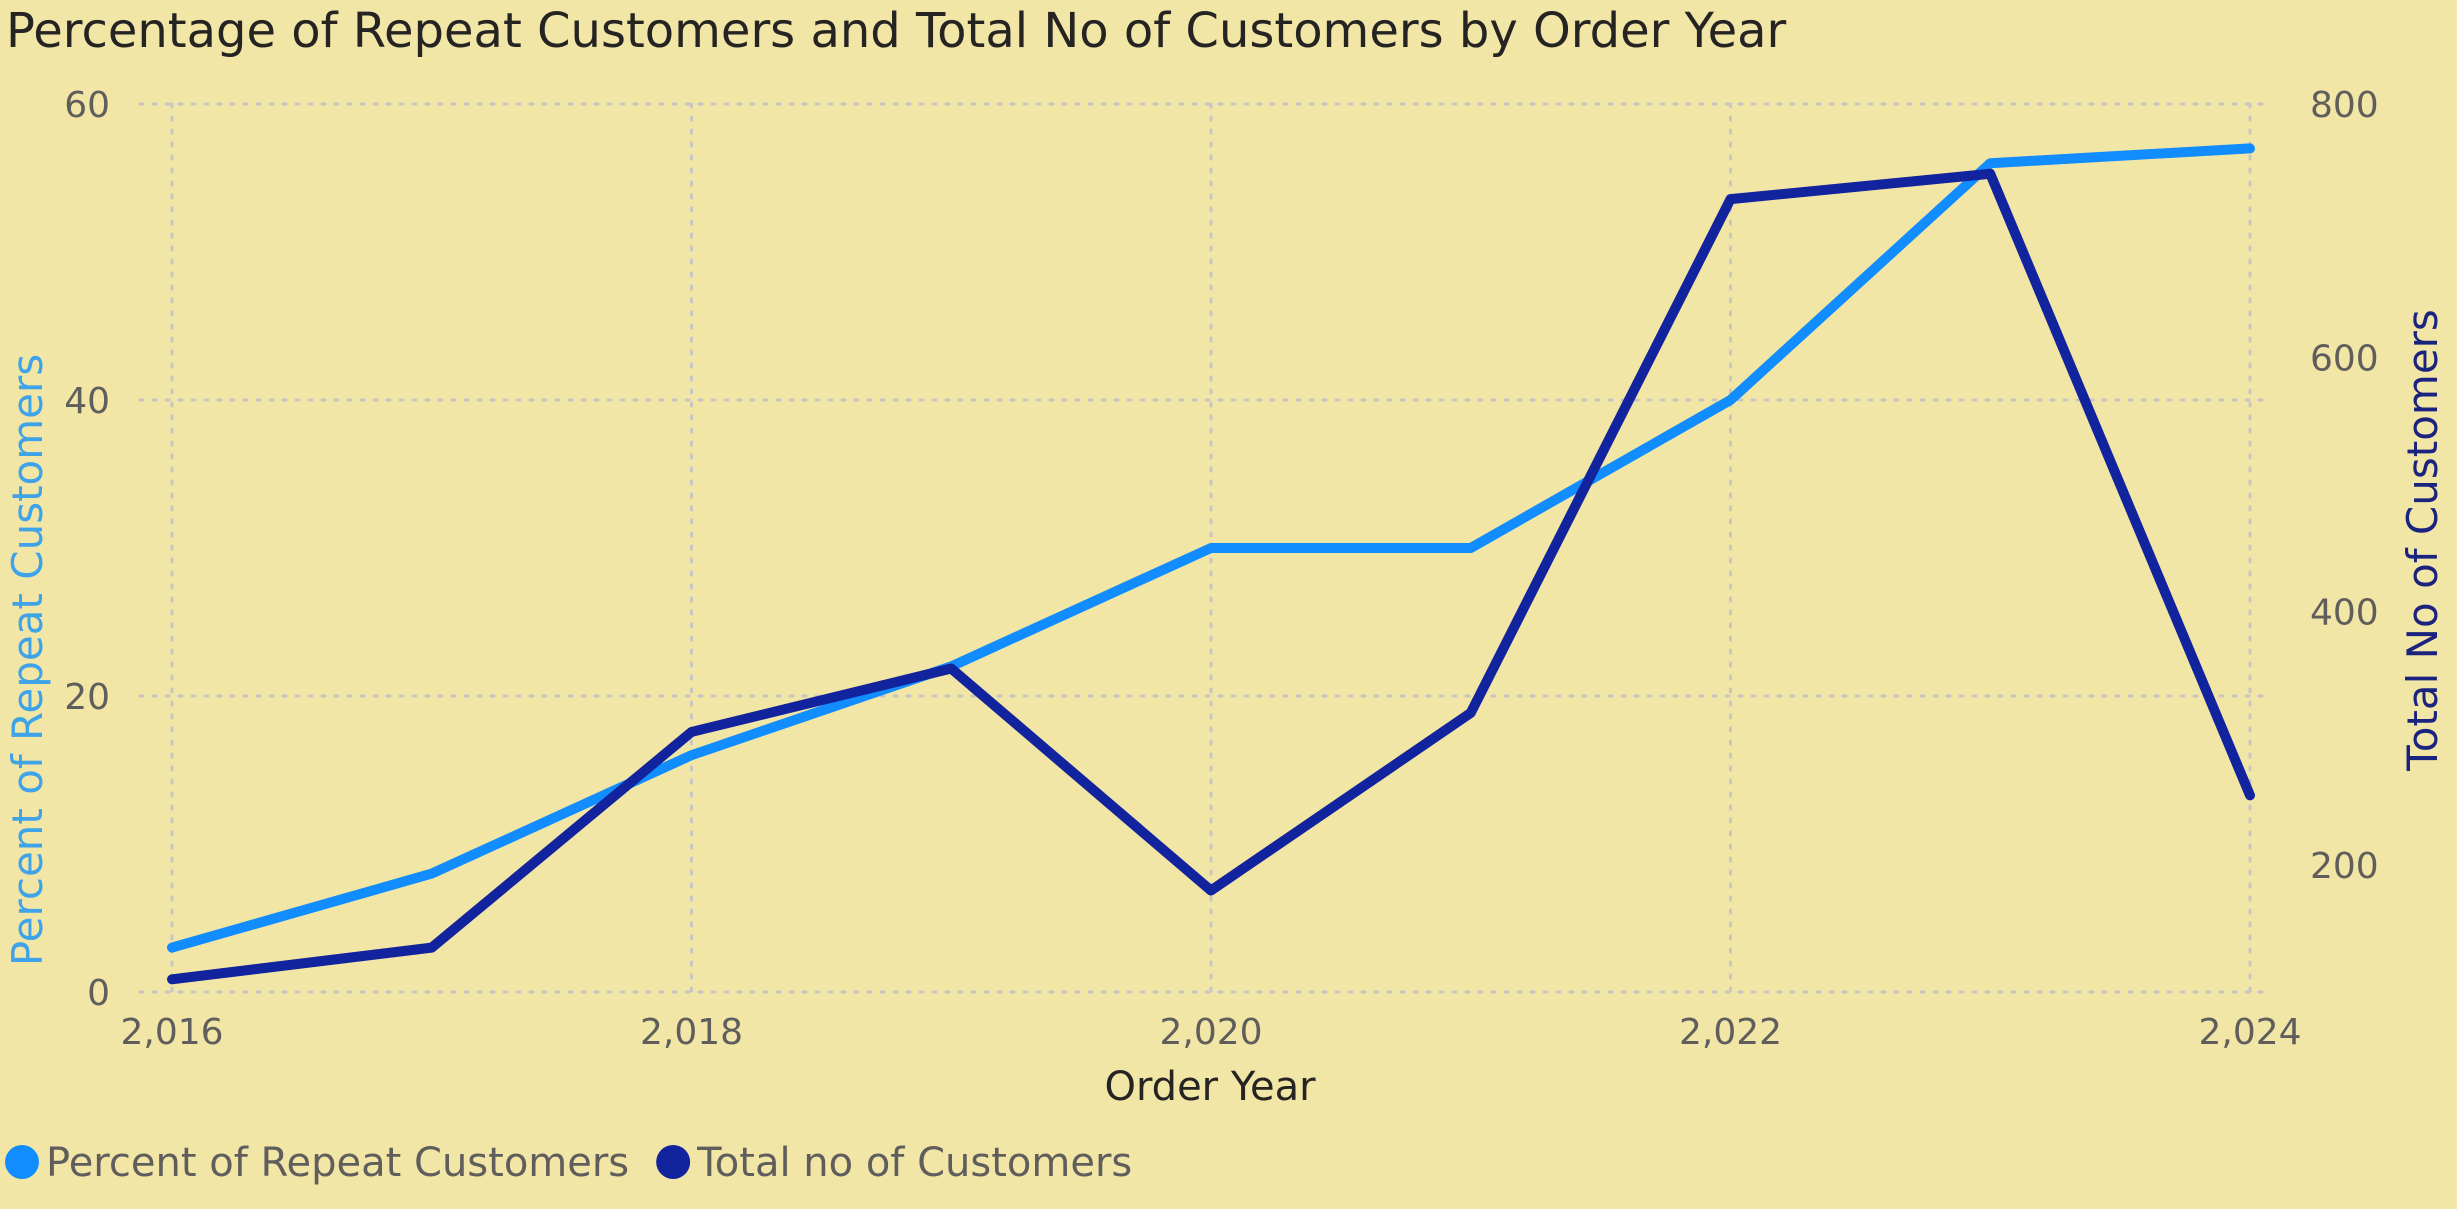 Image resolution: width=2457 pixels, height=1209 pixels. I want to click on right-axis-tick-label: 800, so click(2344, 105).